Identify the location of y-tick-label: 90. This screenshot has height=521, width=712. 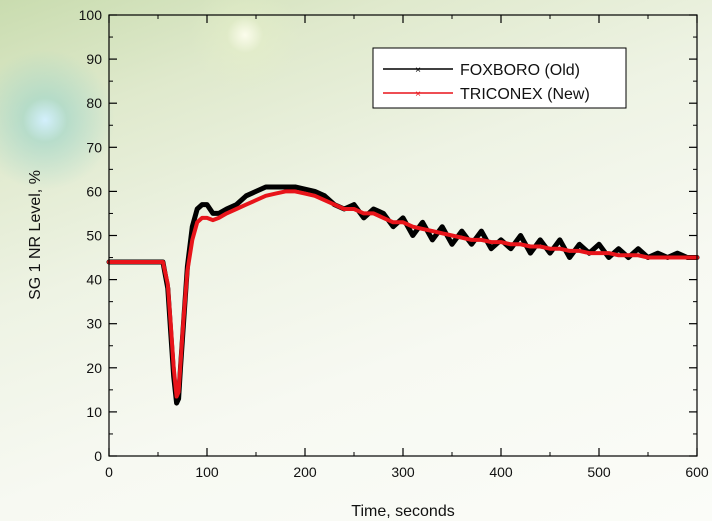
(94, 59).